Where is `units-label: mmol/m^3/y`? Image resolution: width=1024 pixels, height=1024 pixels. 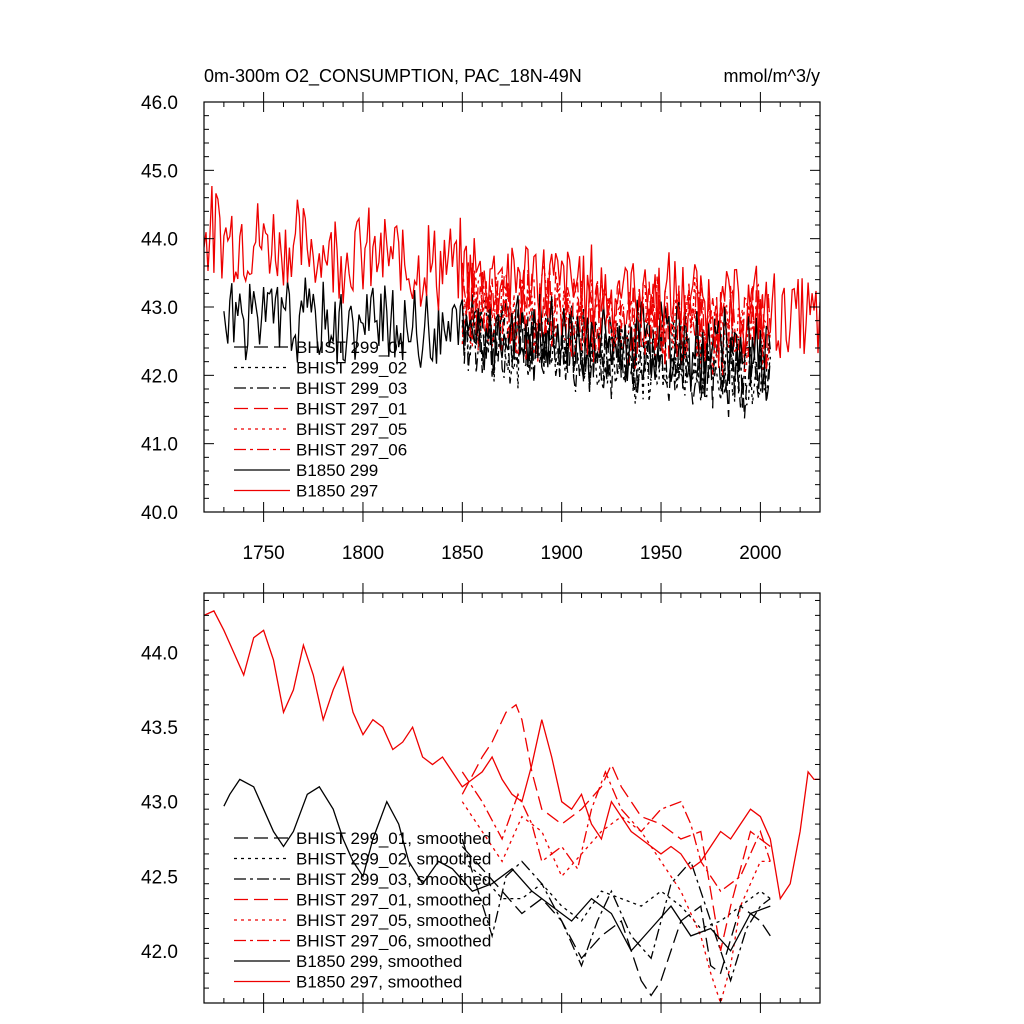 units-label: mmol/m^3/y is located at coordinates (772, 76).